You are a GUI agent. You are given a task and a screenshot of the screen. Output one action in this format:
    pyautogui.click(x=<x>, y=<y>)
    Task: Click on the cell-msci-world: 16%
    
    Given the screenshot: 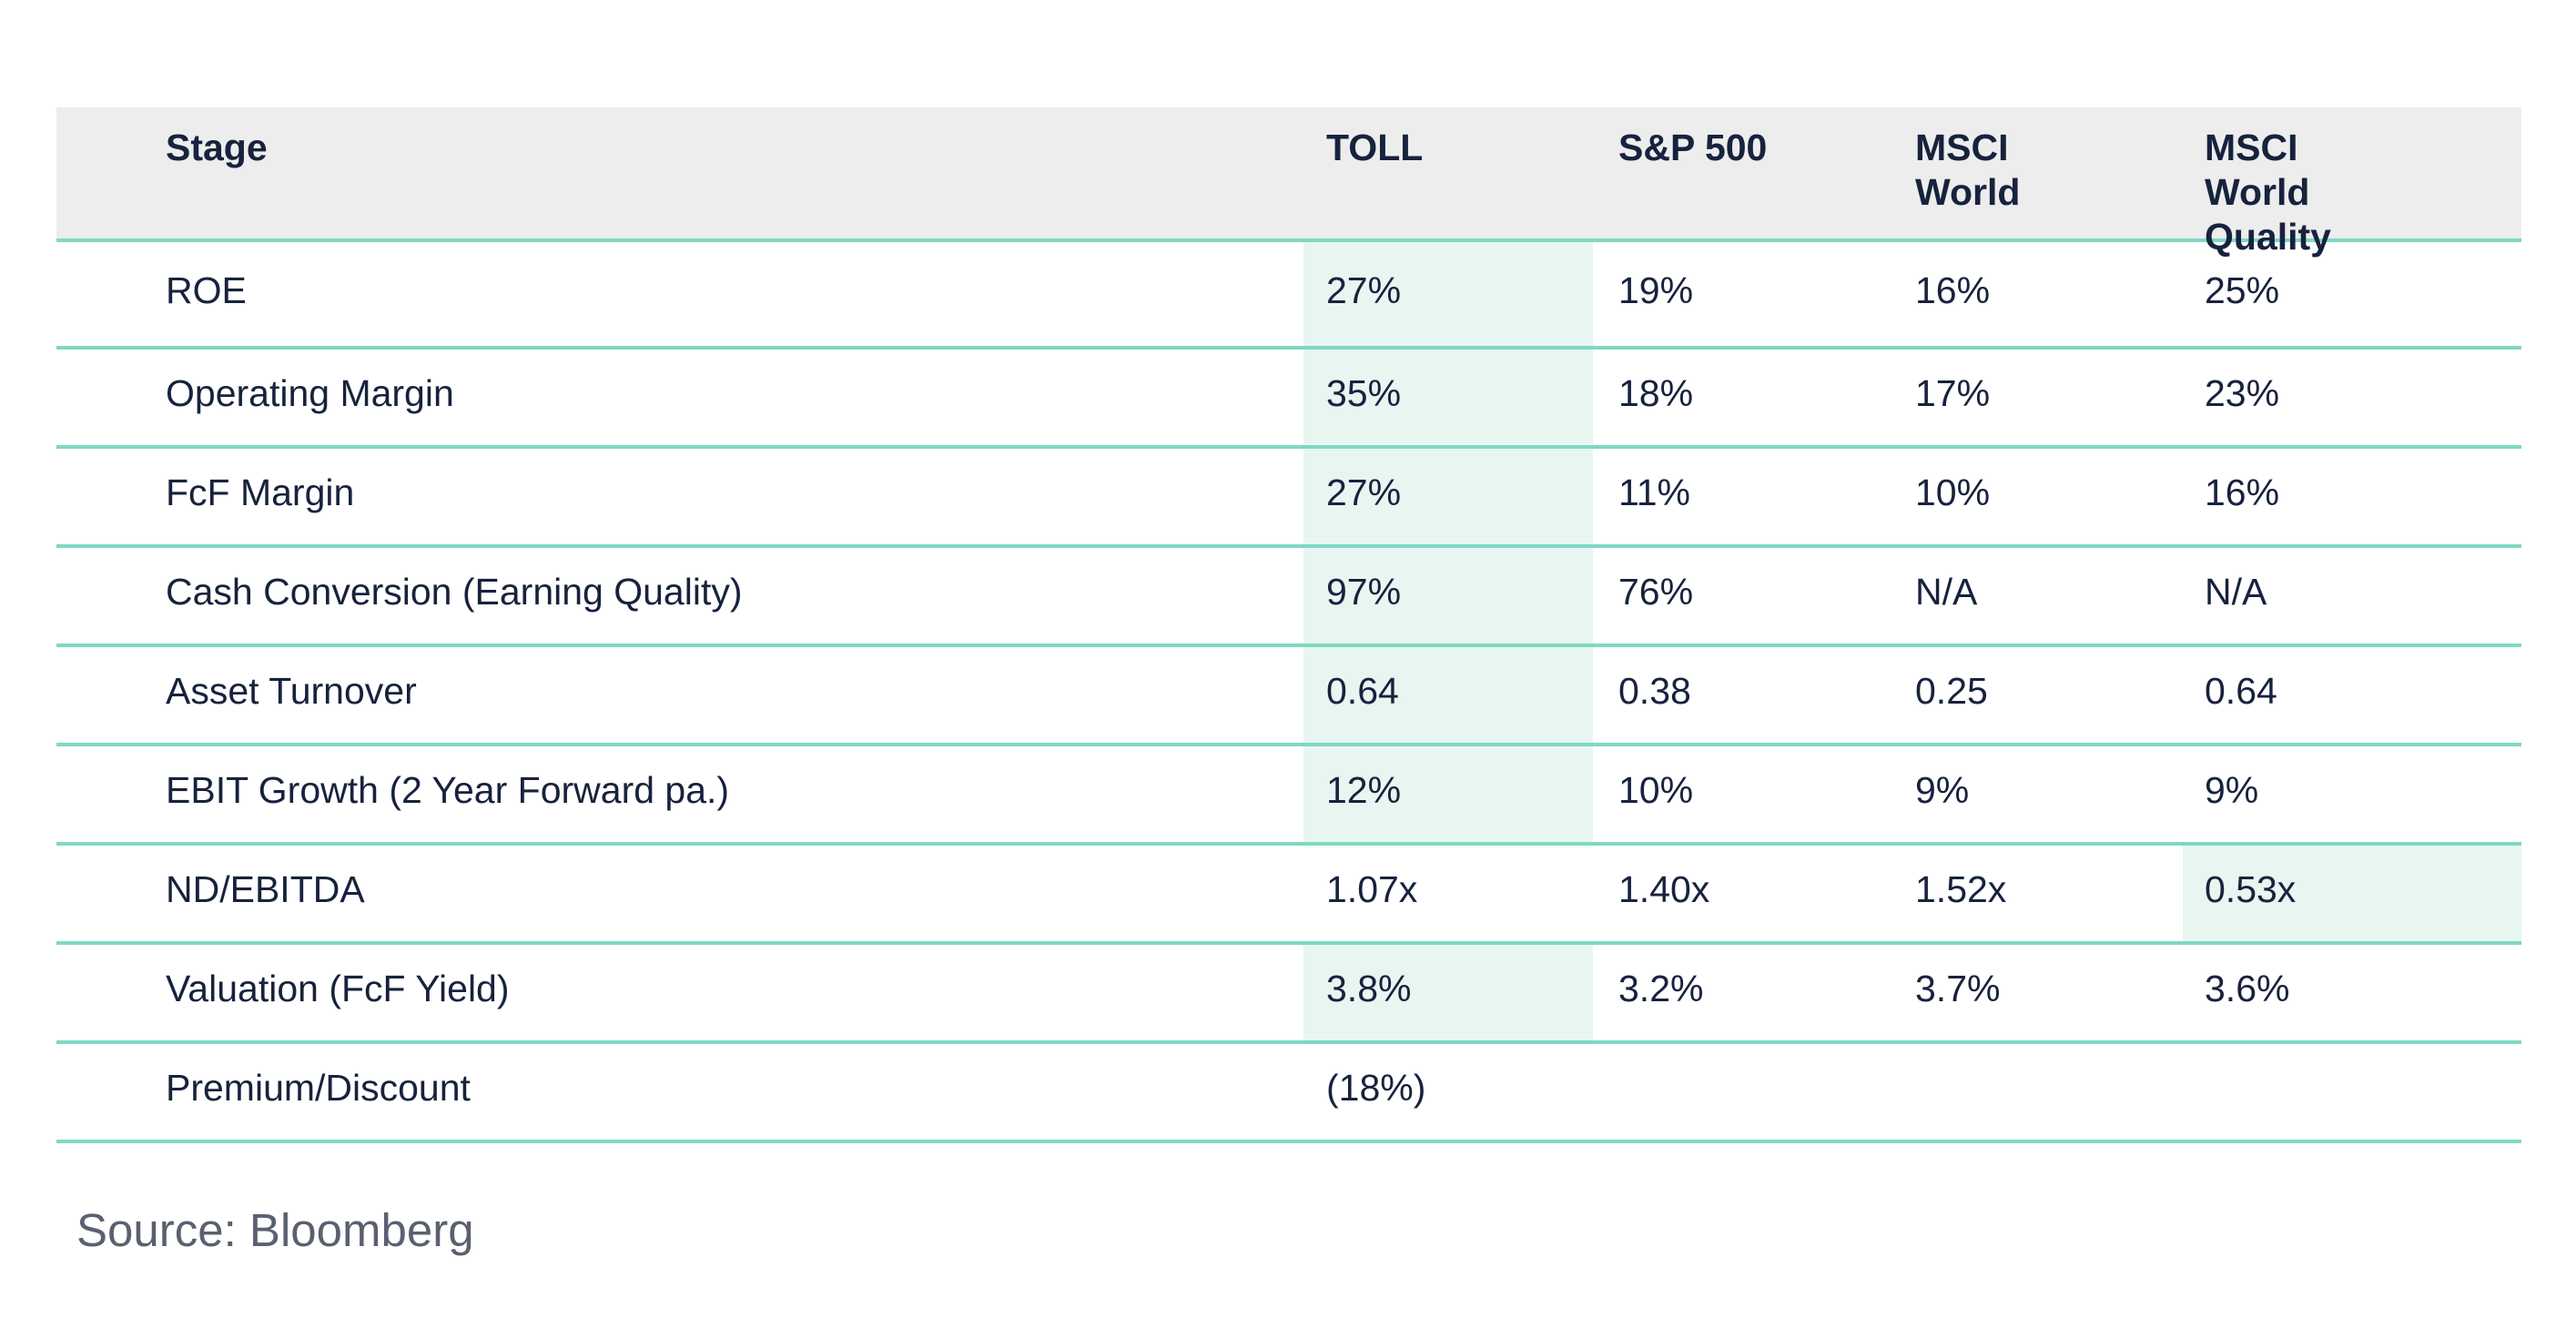 What is the action you would take?
    pyautogui.click(x=1953, y=290)
    